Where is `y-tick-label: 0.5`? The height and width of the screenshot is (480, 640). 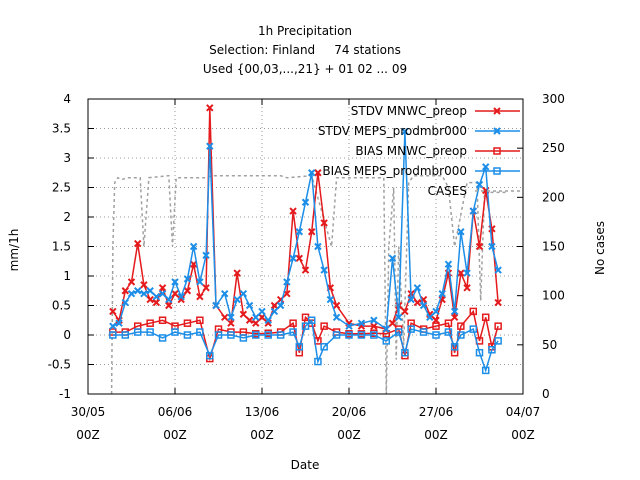 y-tick-label: 0.5 is located at coordinates (61, 306).